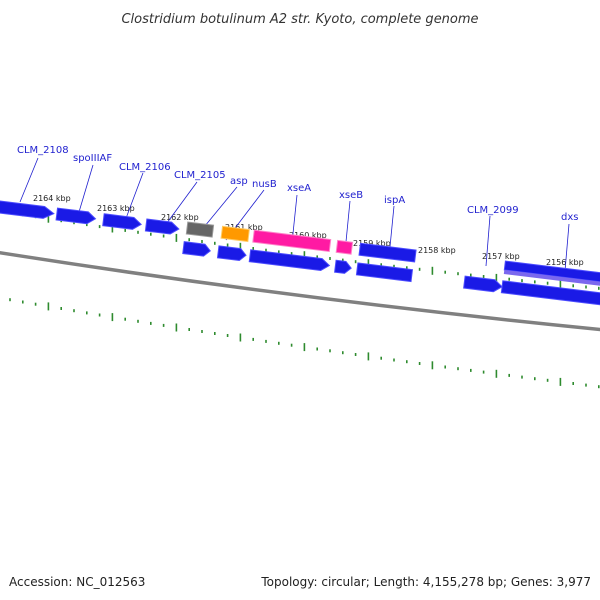 The image size is (600, 600). Describe the element at coordinates (394, 200) in the screenshot. I see `gene-label-ispa: ispA` at that location.